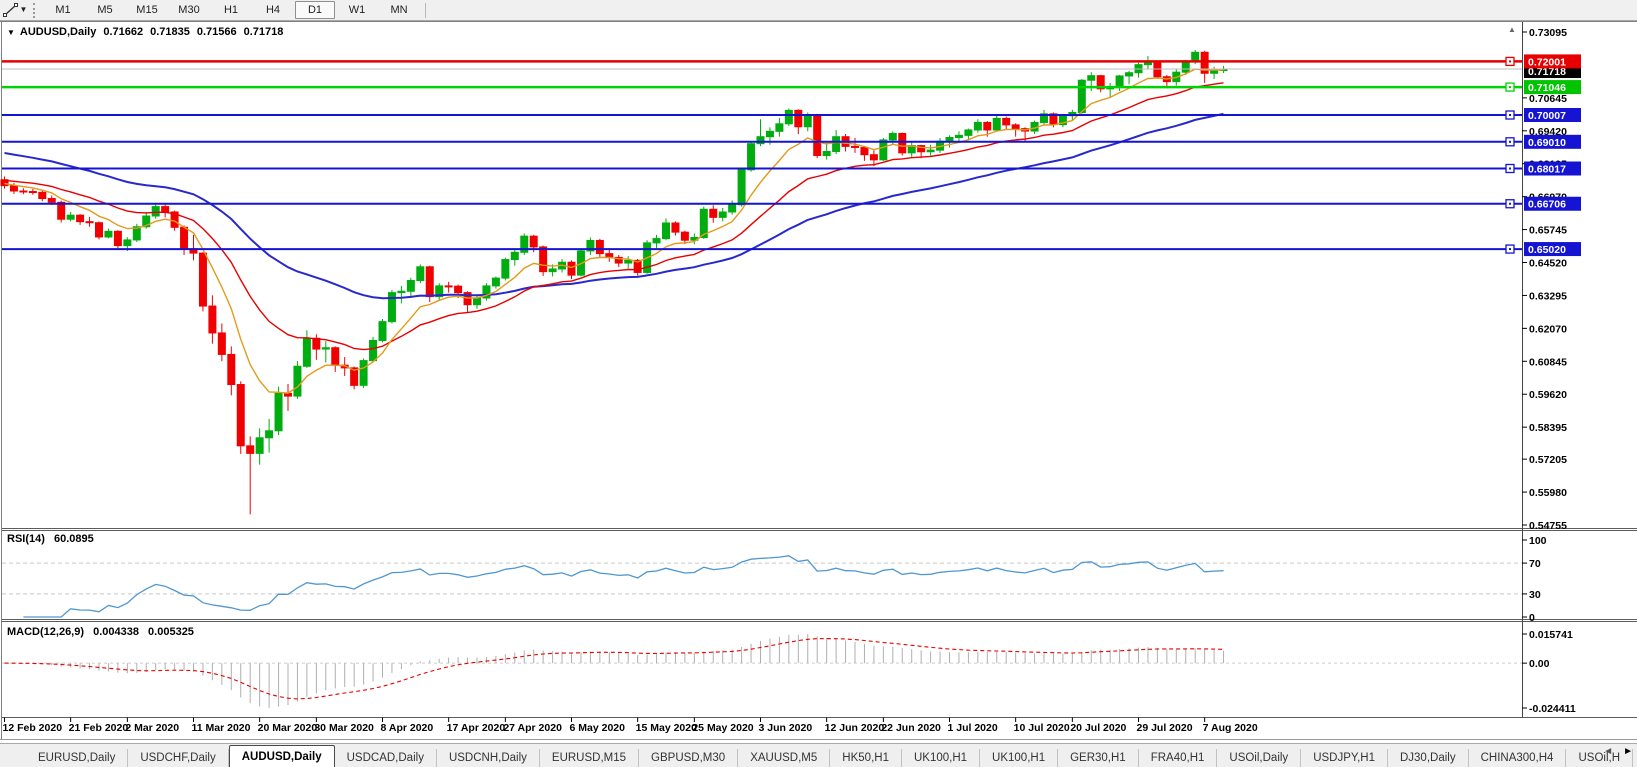 This screenshot has height=767, width=1637. Describe the element at coordinates (911, 728) in the screenshot. I see `date-tick-label: 22 Jun 2020` at that location.